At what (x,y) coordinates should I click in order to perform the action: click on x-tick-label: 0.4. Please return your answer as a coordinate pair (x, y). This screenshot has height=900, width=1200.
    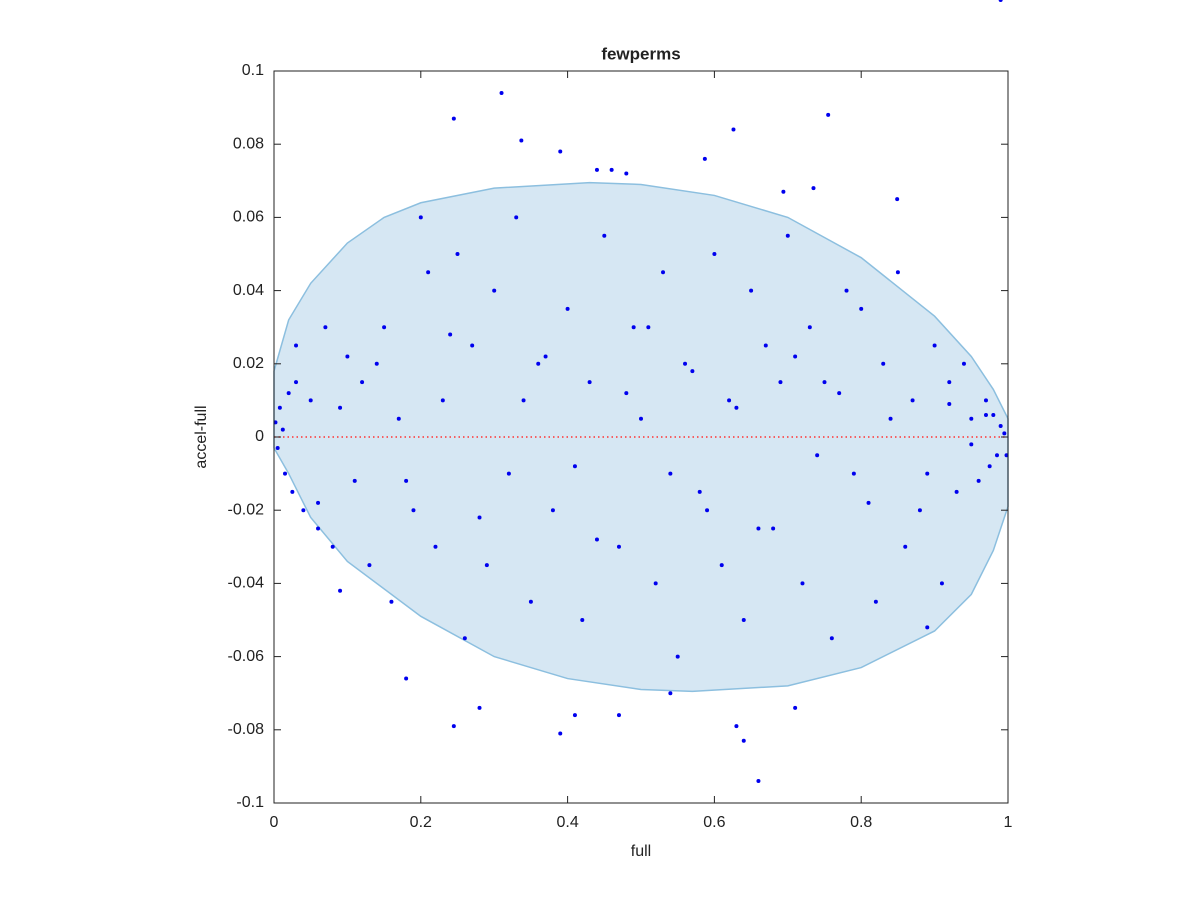
    Looking at the image, I should click on (567, 822).